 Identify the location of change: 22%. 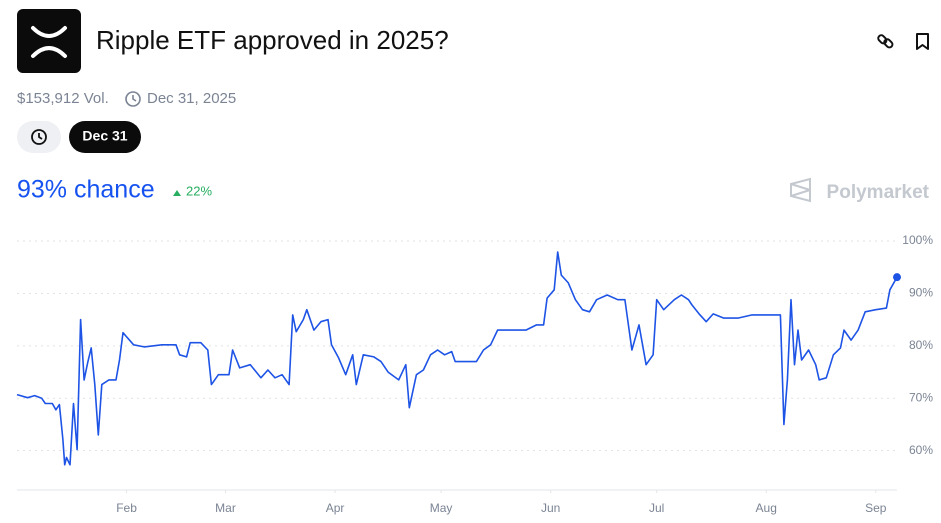
(199, 190).